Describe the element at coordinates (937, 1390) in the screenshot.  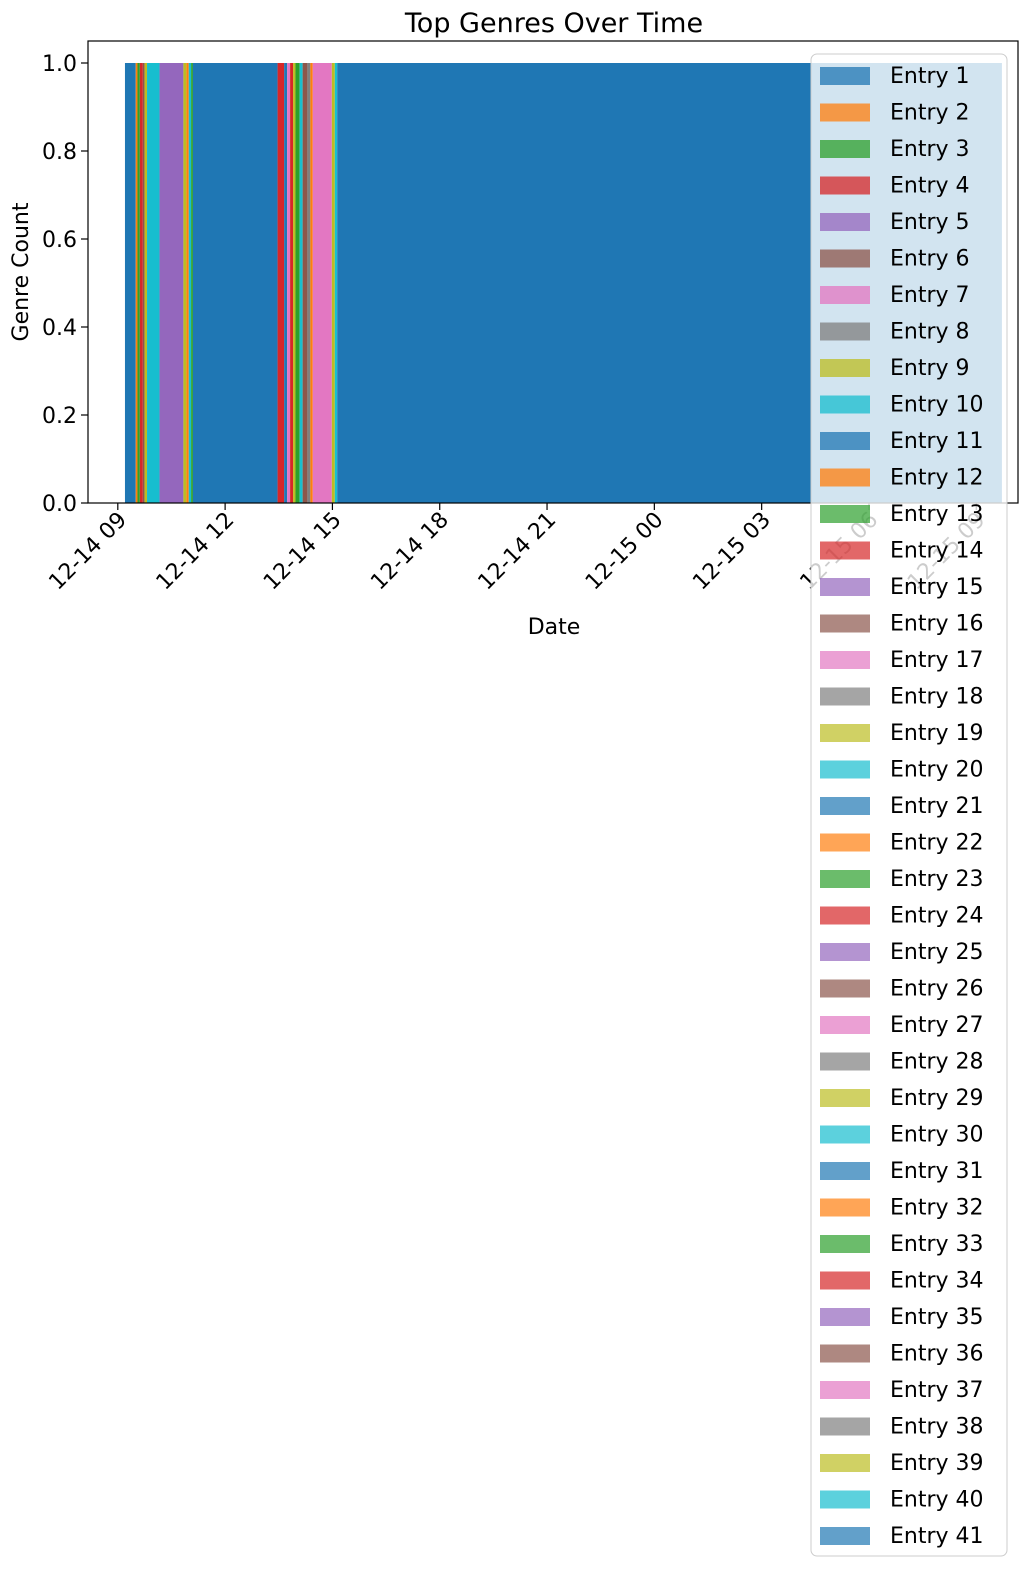
I see `legend-entry: Entry 37` at that location.